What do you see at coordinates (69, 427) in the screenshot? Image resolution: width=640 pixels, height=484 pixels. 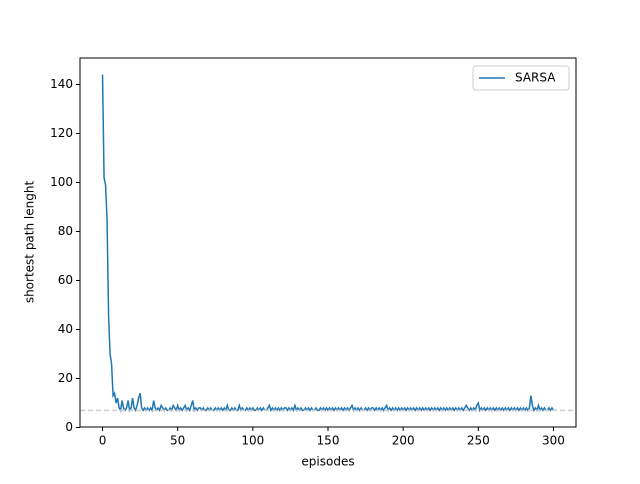 I see `y-tick-label: 0` at bounding box center [69, 427].